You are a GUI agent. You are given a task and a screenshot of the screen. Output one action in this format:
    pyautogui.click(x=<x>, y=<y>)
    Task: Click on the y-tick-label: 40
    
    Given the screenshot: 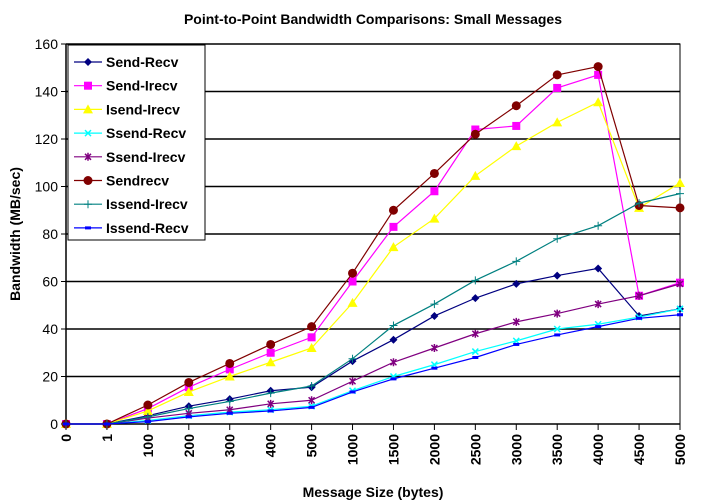 What is the action you would take?
    pyautogui.click(x=50, y=329)
    